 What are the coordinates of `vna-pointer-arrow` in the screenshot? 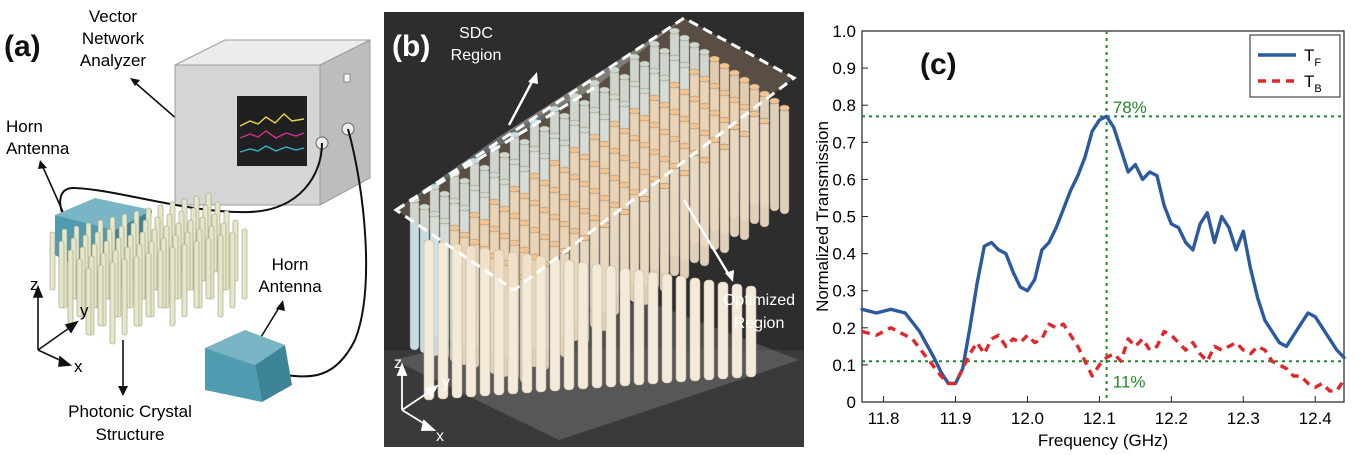 It's located at (155, 100).